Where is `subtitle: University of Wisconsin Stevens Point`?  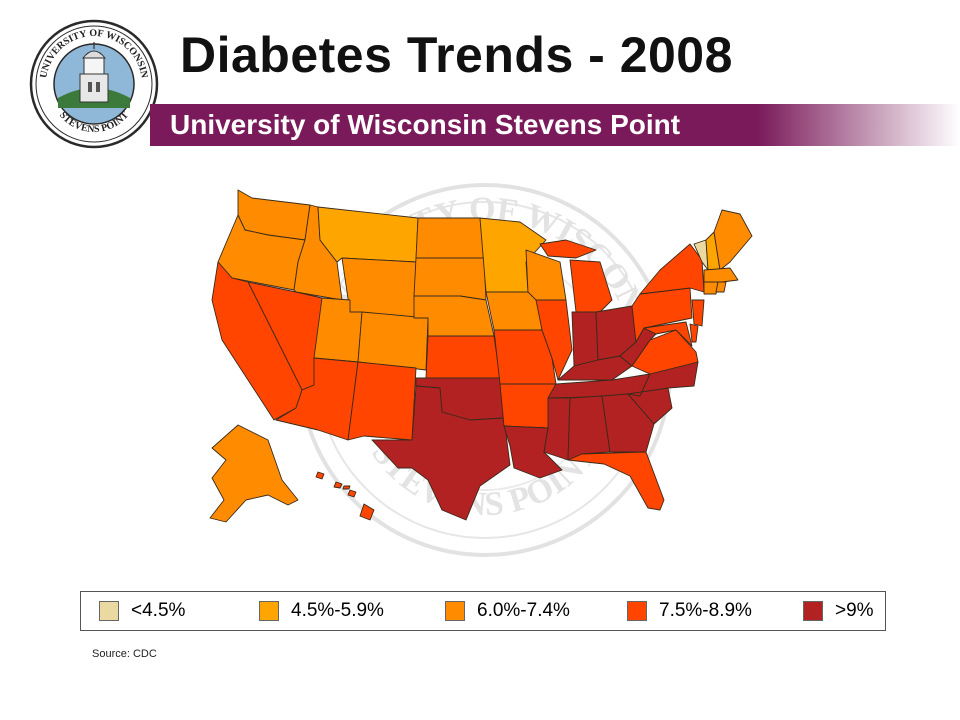
subtitle: University of Wisconsin Stevens Point is located at coordinates (425, 124).